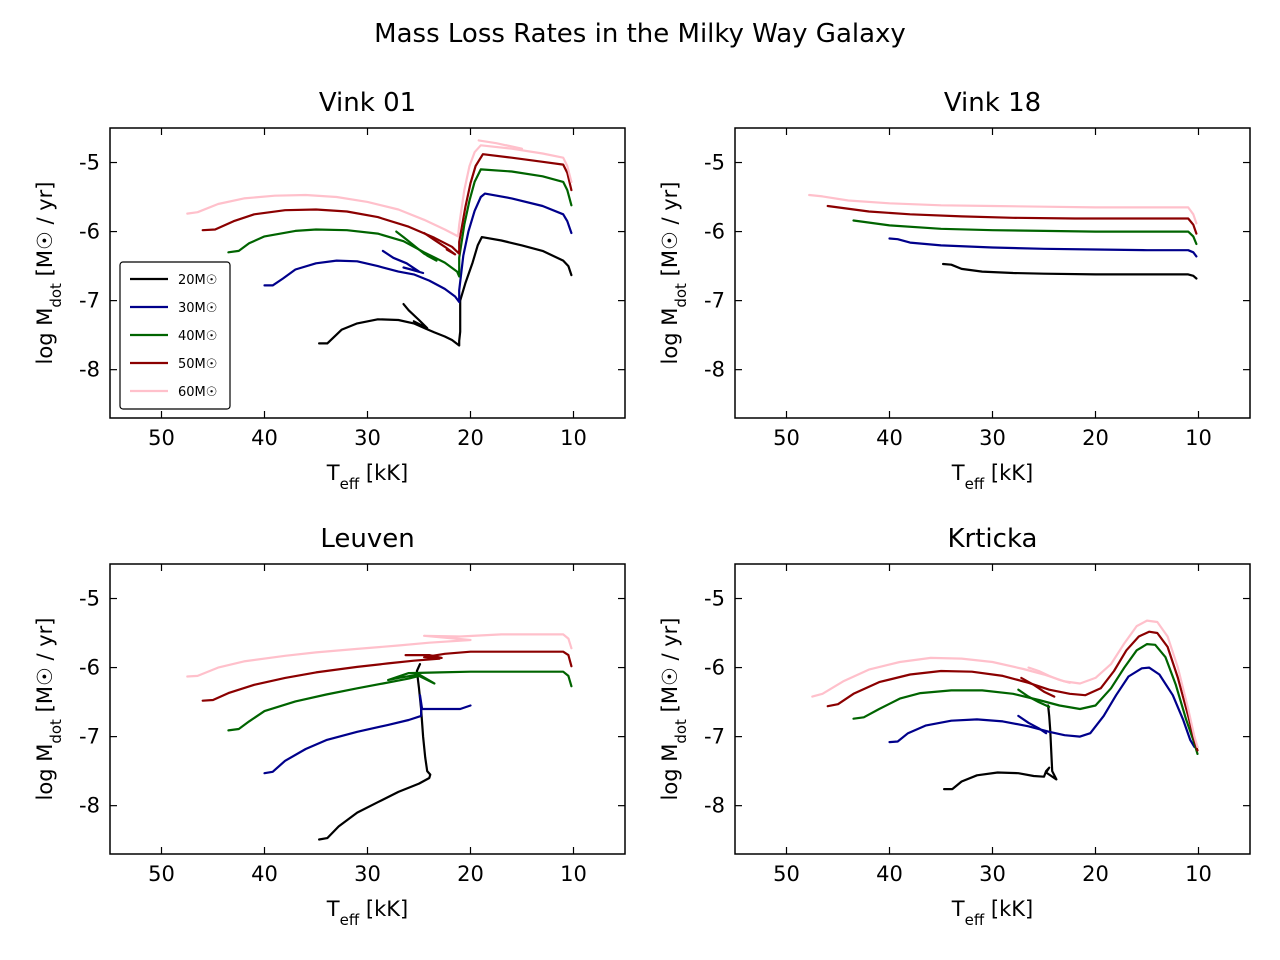 The width and height of the screenshot is (1280, 960). I want to click on legend-label: 30M☉, so click(197, 308).